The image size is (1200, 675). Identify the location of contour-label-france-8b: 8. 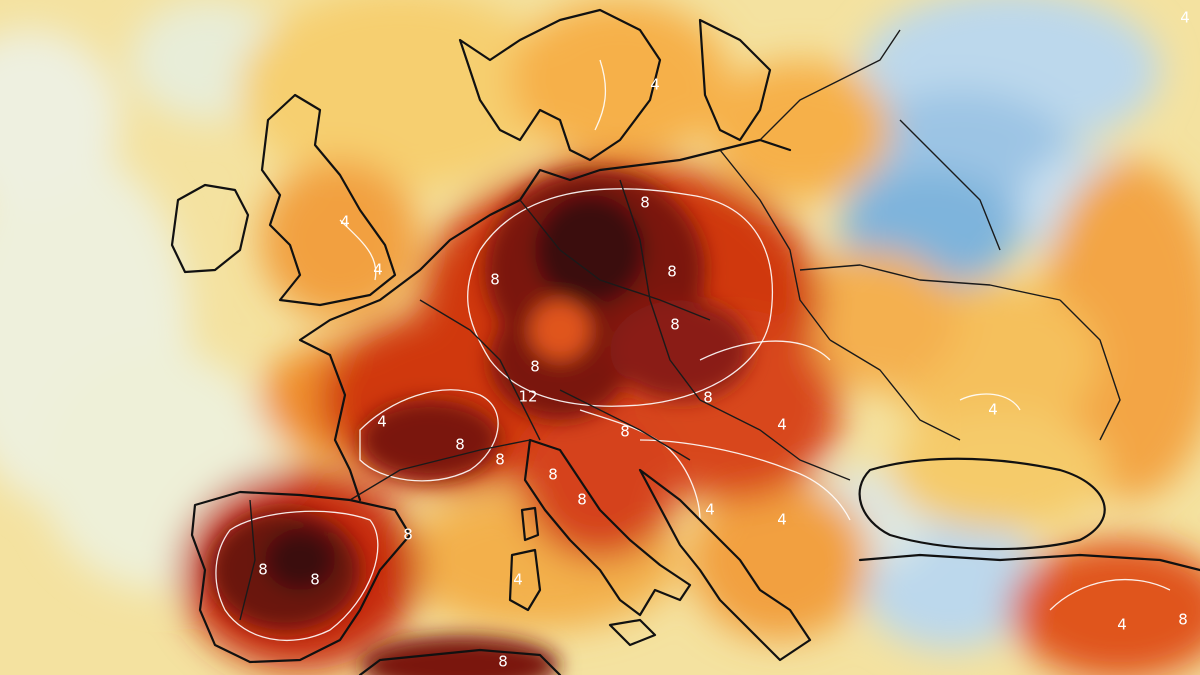
(500, 460).